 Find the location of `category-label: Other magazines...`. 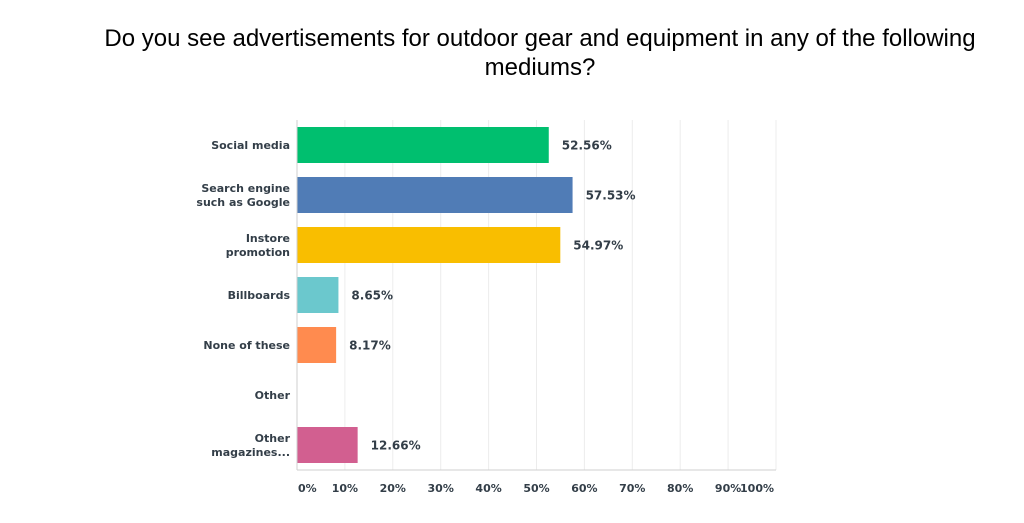

category-label: Other magazines... is located at coordinates (250, 445).